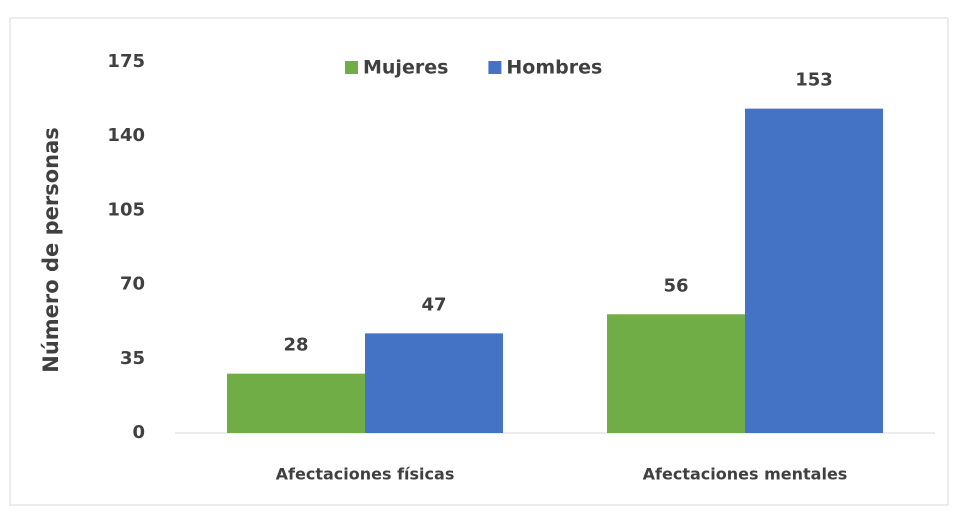  What do you see at coordinates (405, 68) in the screenshot?
I see `legend-label: Mujeres` at bounding box center [405, 68].